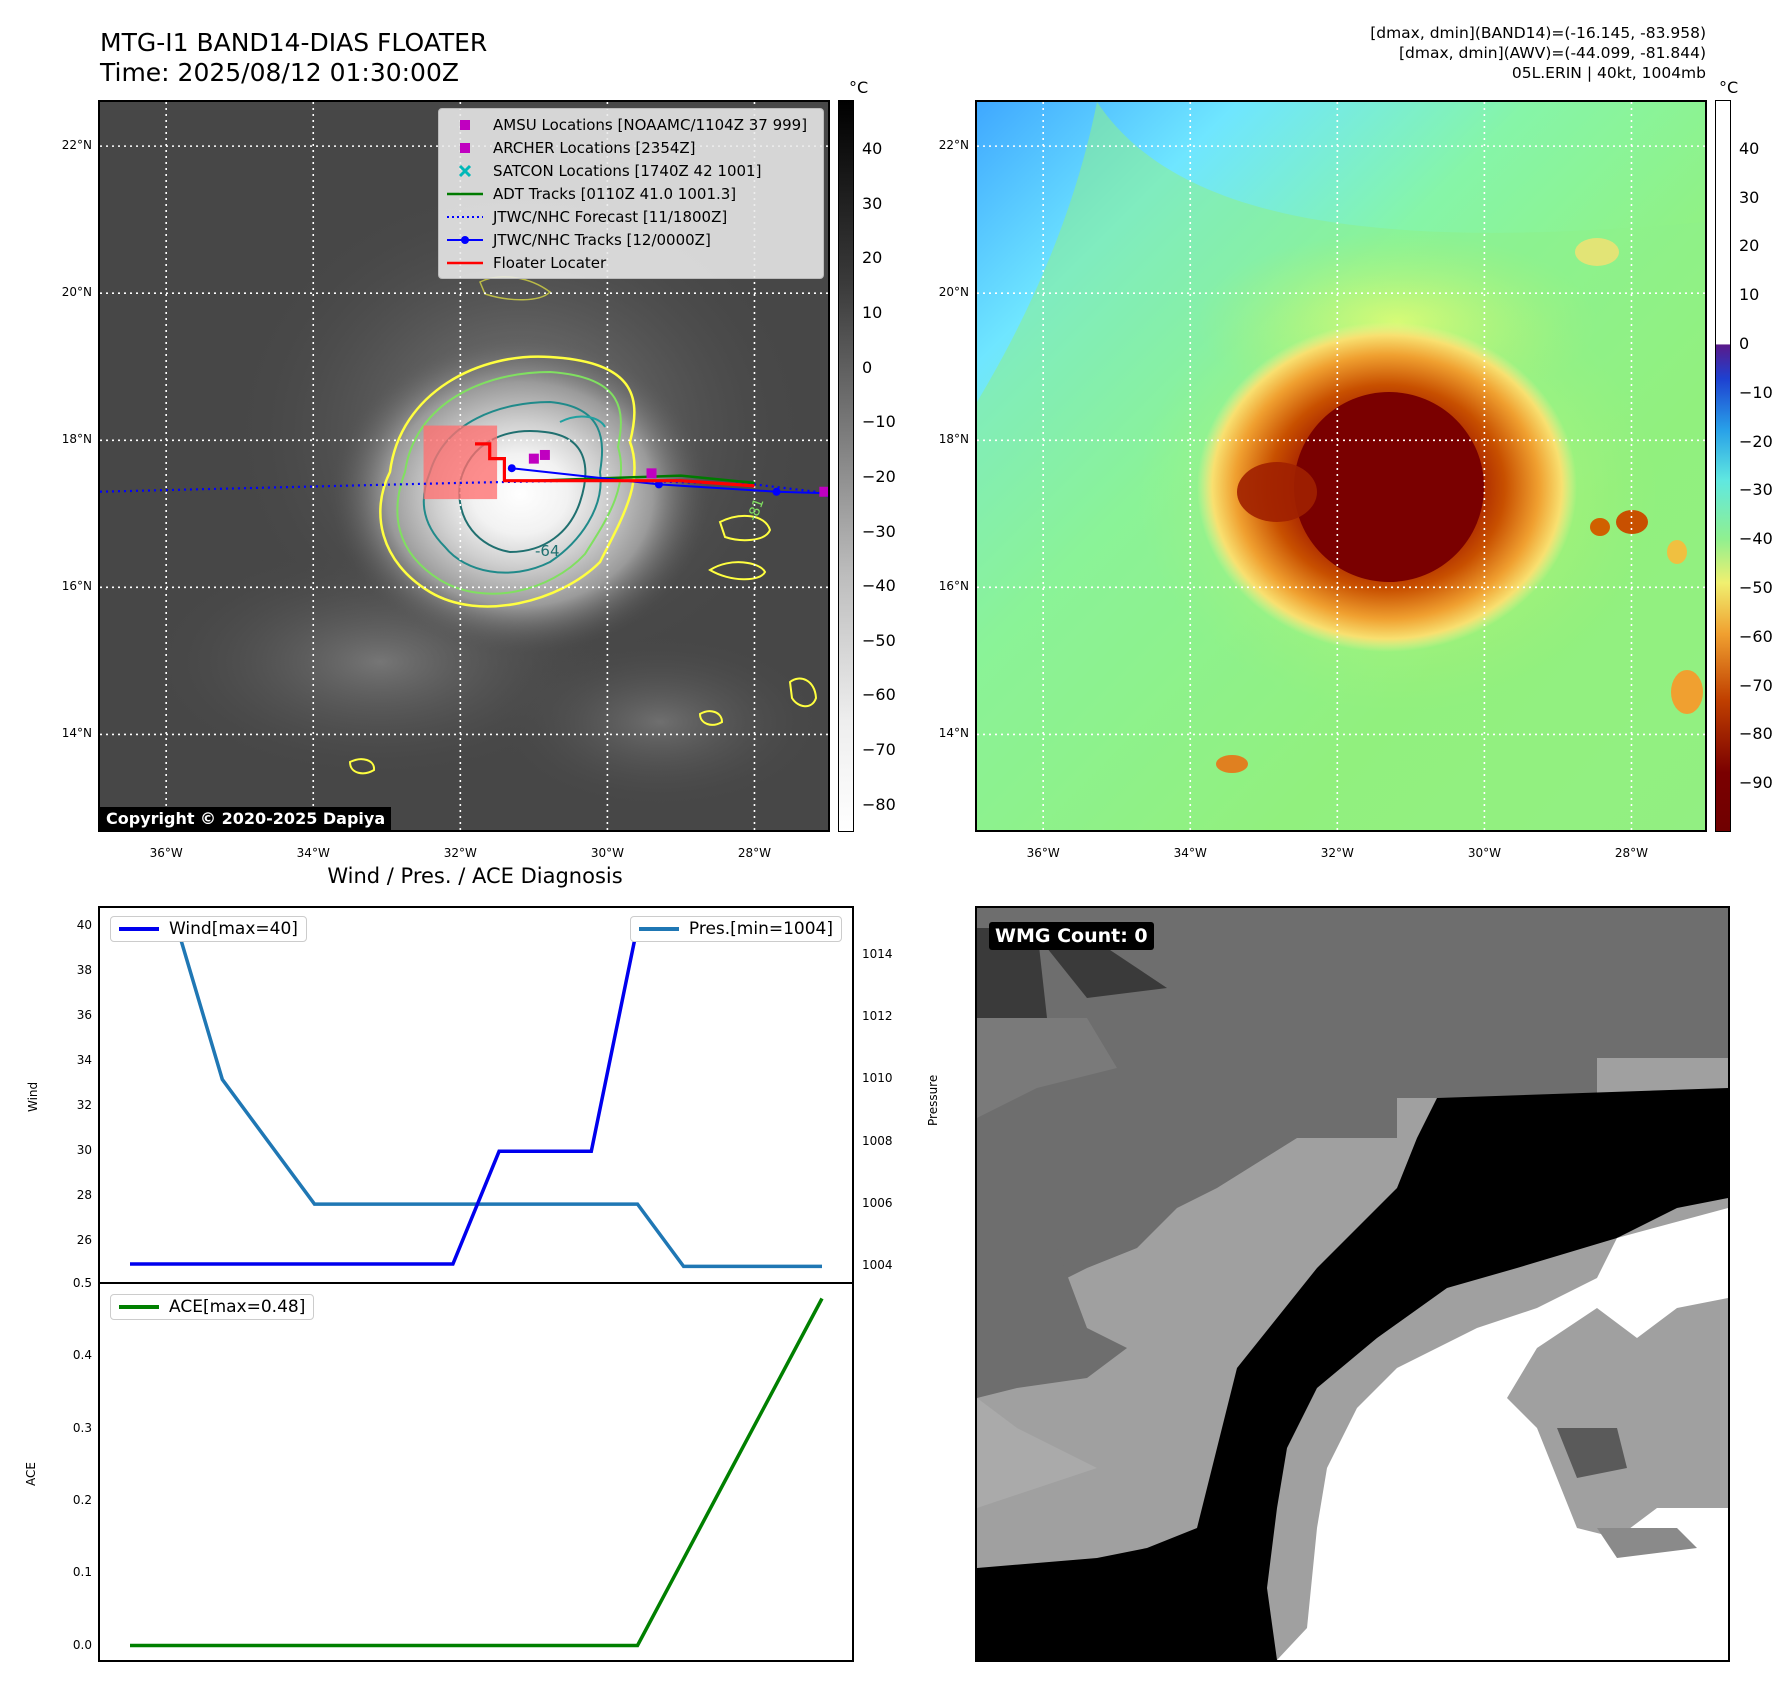 This screenshot has height=1690, width=1792. I want to click on right-colorbar-tick: −10, so click(1756, 392).